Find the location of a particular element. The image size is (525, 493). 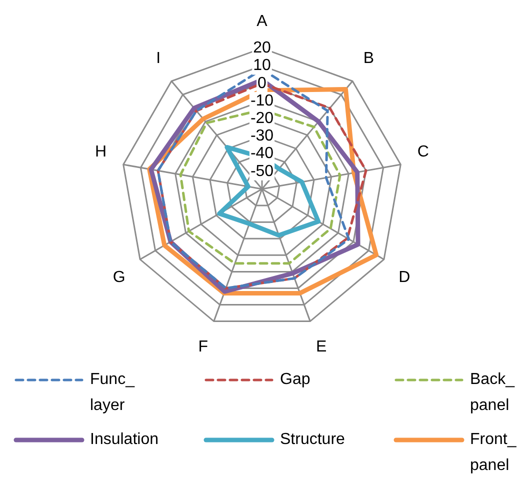

y-tick-label: 20 is located at coordinates (262, 48).